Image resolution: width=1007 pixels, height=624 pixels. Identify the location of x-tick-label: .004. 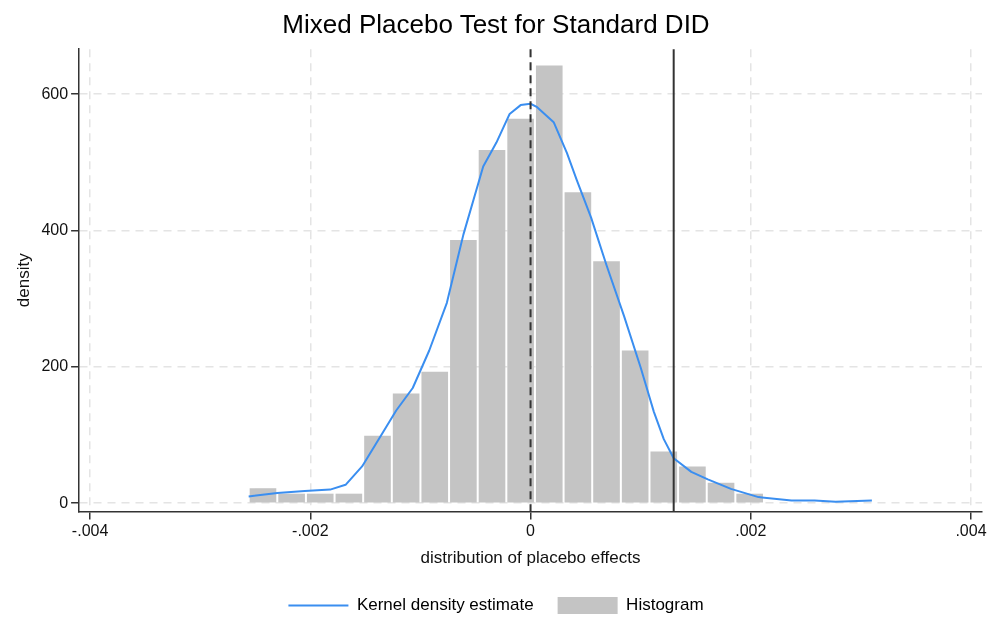
(971, 531).